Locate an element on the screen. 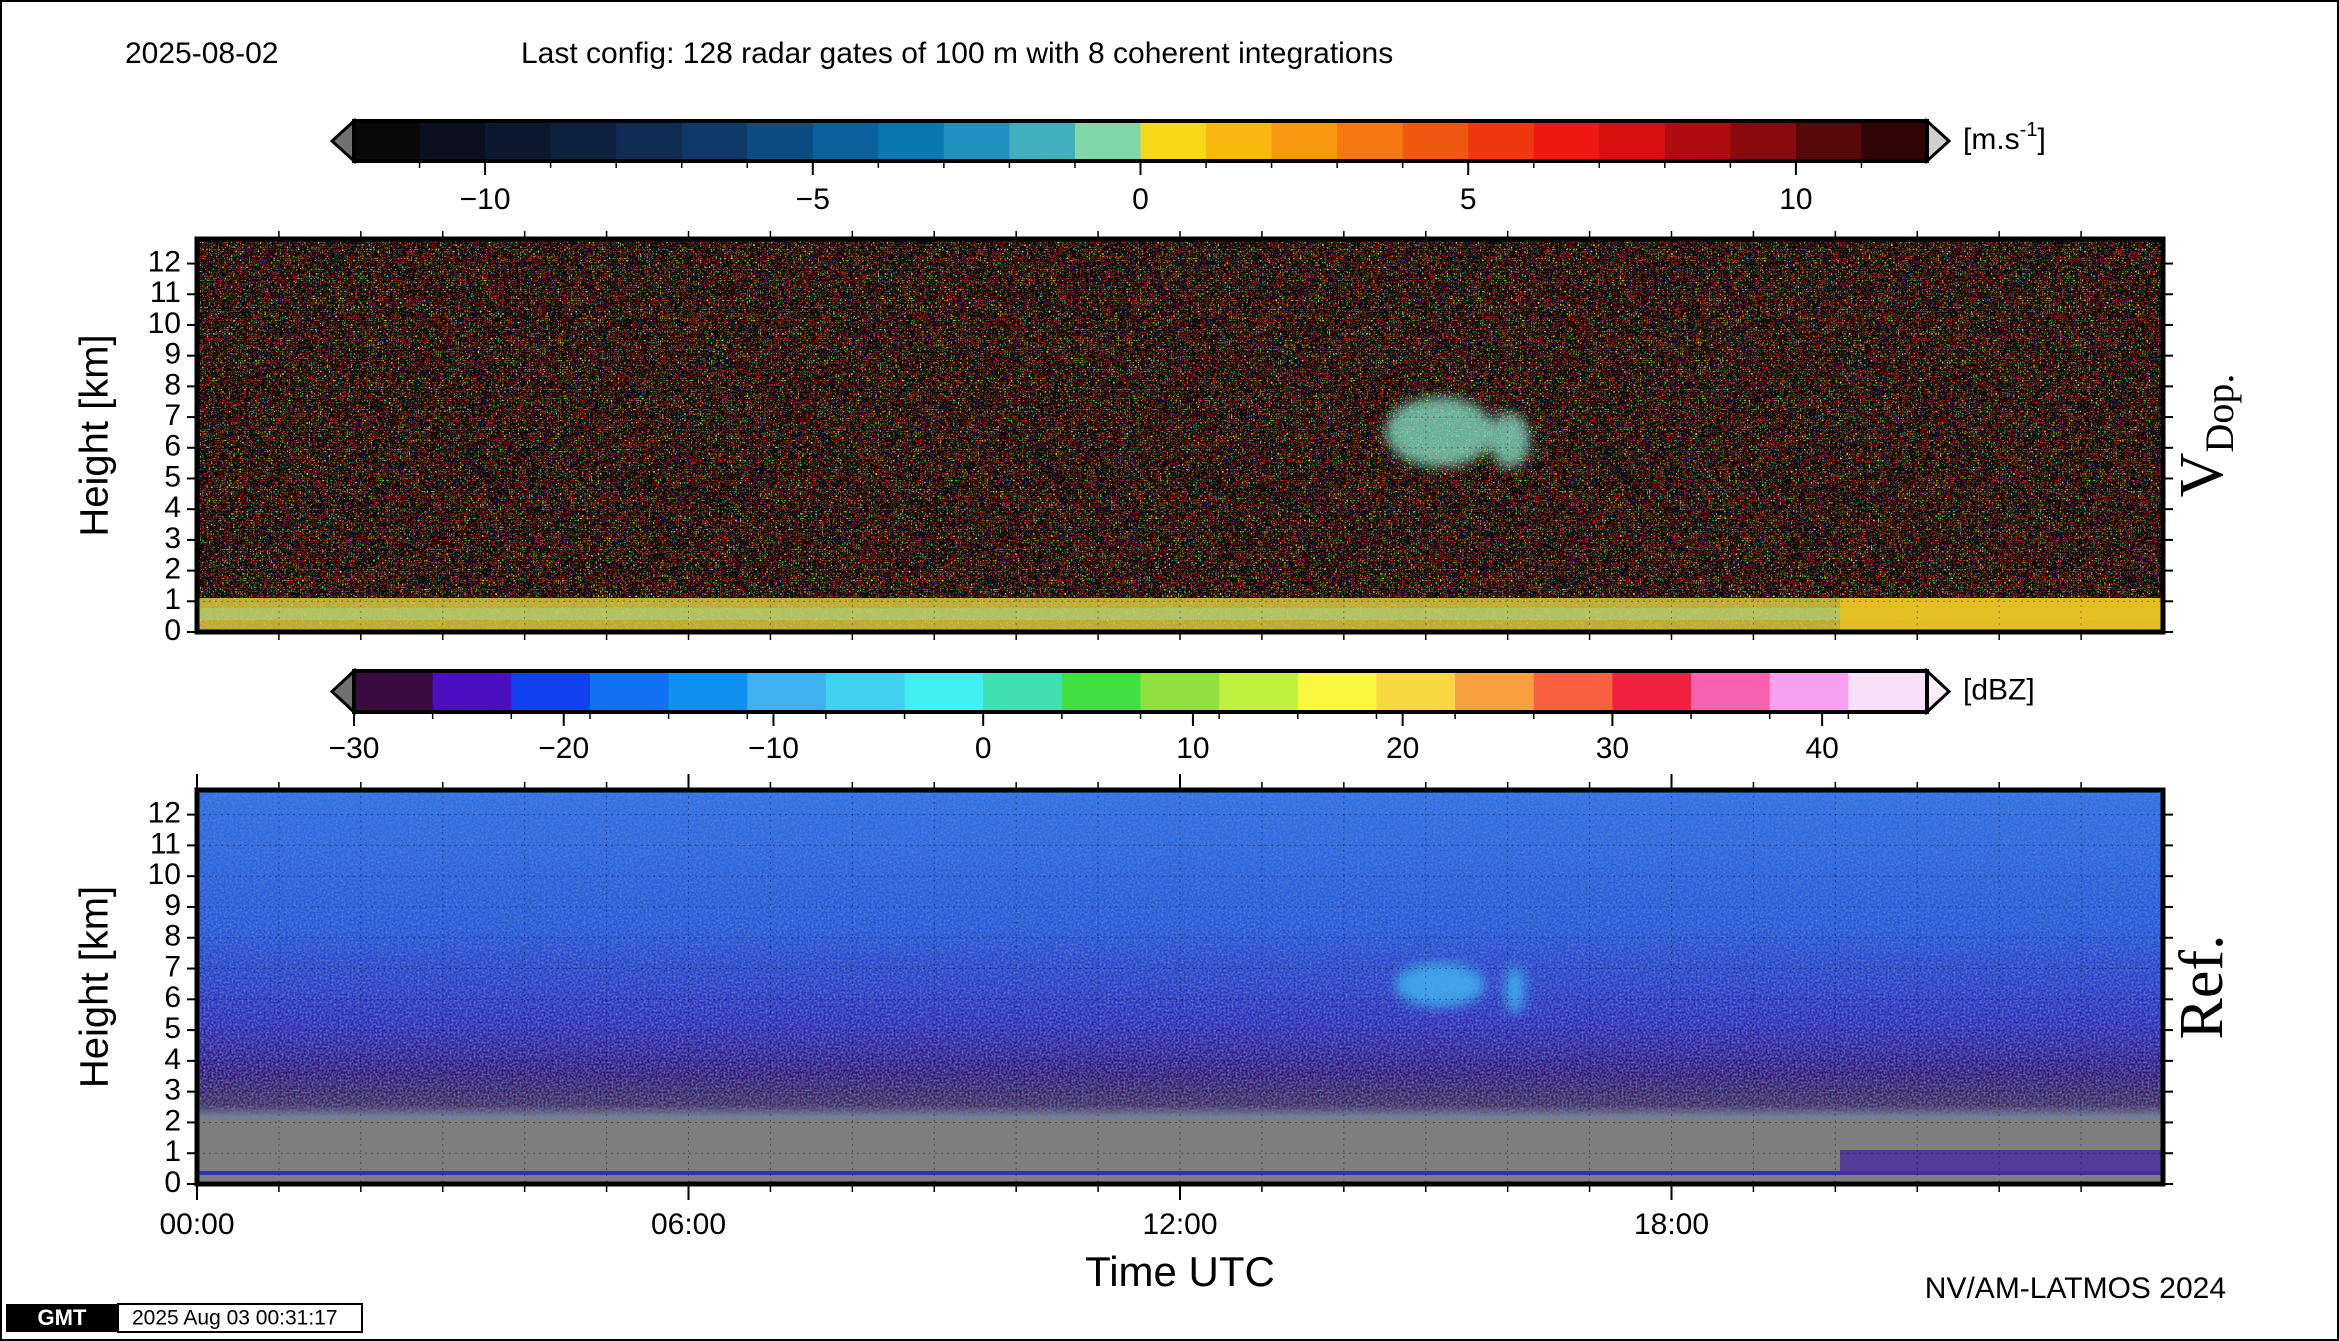 The height and width of the screenshot is (1341, 2339). stamp-timestamp: 2025 Aug 03 00:31:17 is located at coordinates (235, 1318).